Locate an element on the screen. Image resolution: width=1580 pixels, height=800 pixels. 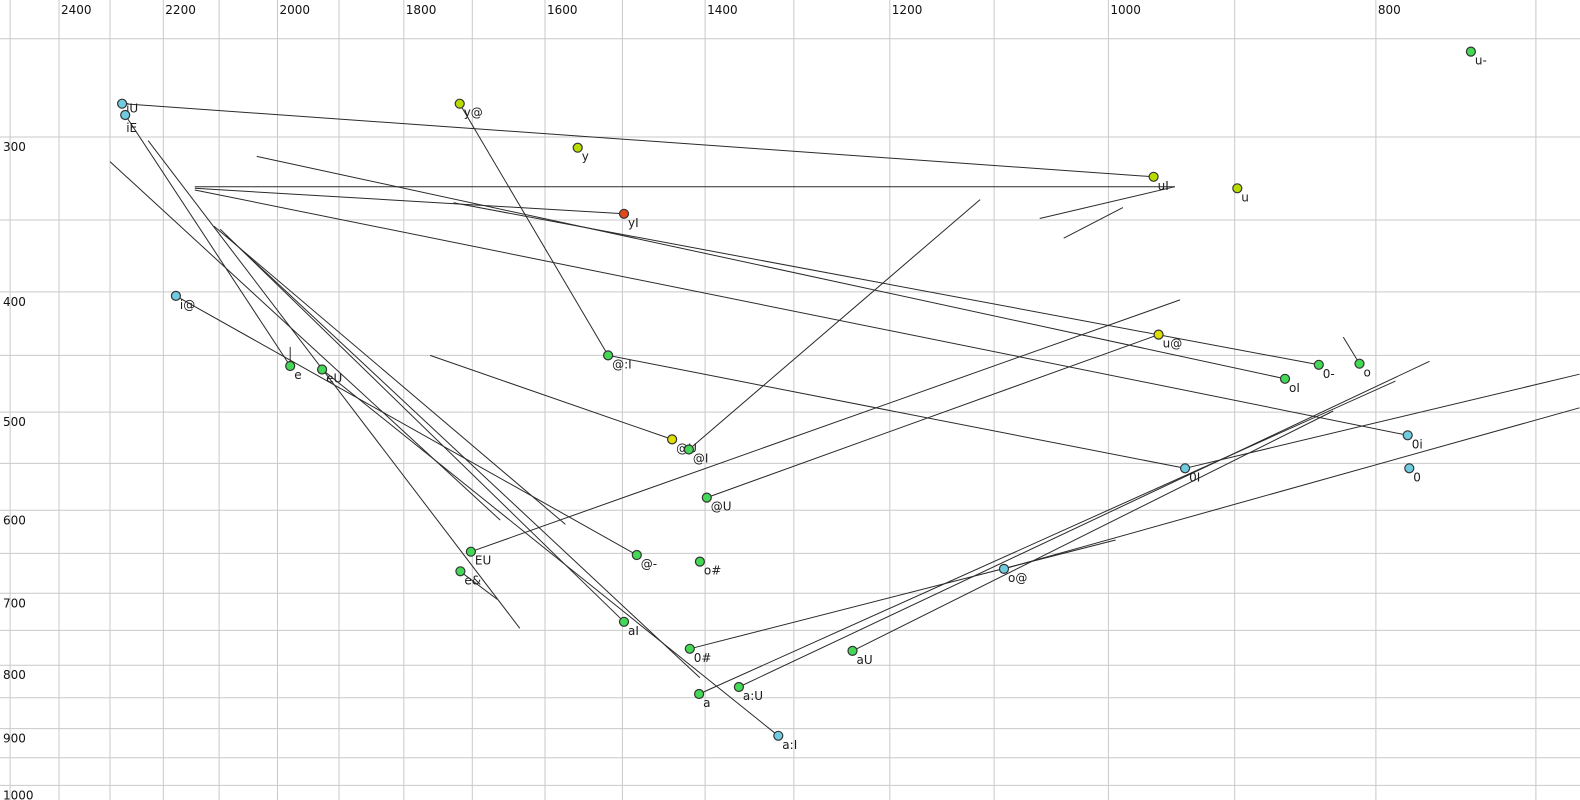
vowel-point-label: 0 is located at coordinates (1417, 477).